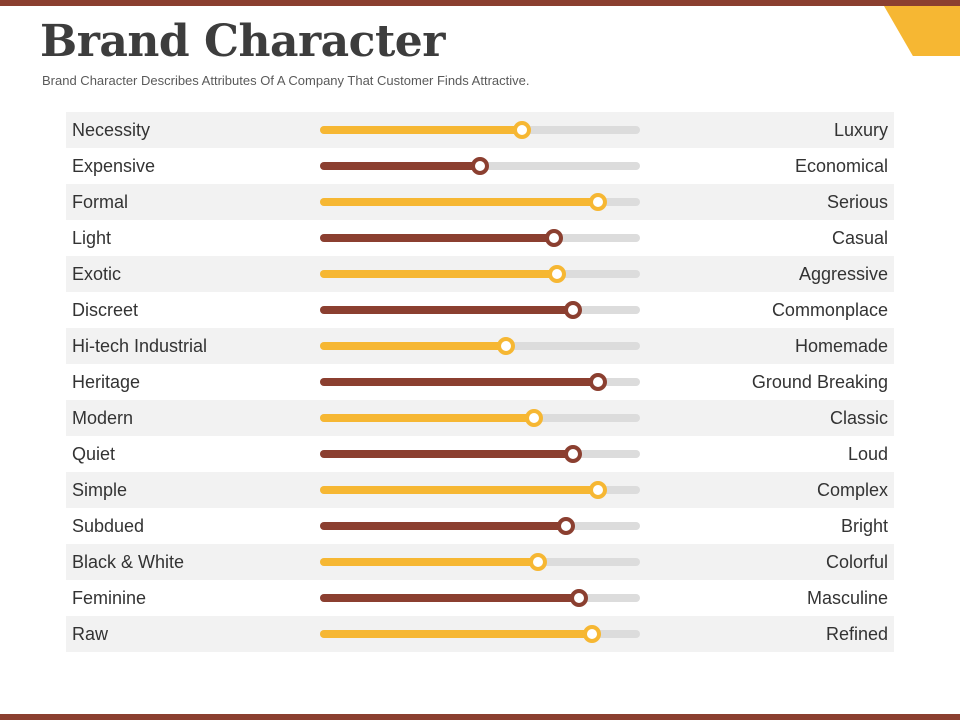 The image size is (960, 720). Describe the element at coordinates (103, 418) in the screenshot. I see `attribute-left-label: Modern` at that location.